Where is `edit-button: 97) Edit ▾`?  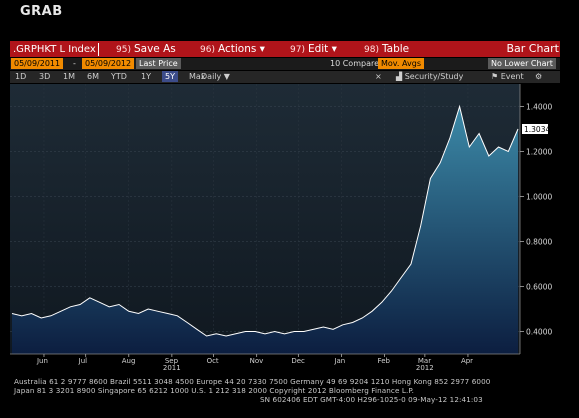
edit-button: 97) Edit ▾ is located at coordinates (313, 49).